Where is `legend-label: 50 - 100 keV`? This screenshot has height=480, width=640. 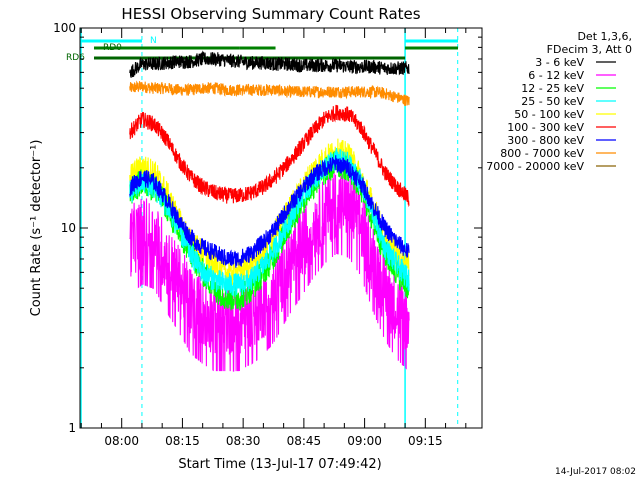 legend-label: 50 - 100 keV is located at coordinates (549, 114).